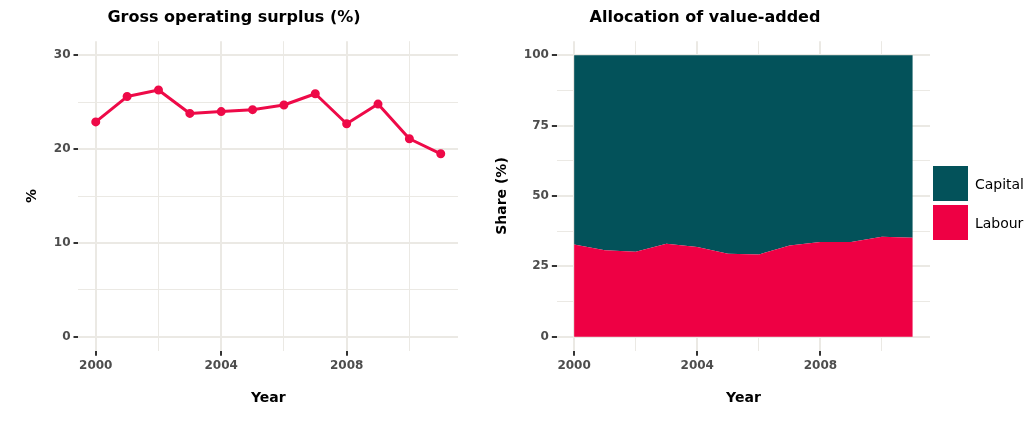 This screenshot has height=421, width=1030. I want to click on y-tick-label: 25, so click(540, 265).